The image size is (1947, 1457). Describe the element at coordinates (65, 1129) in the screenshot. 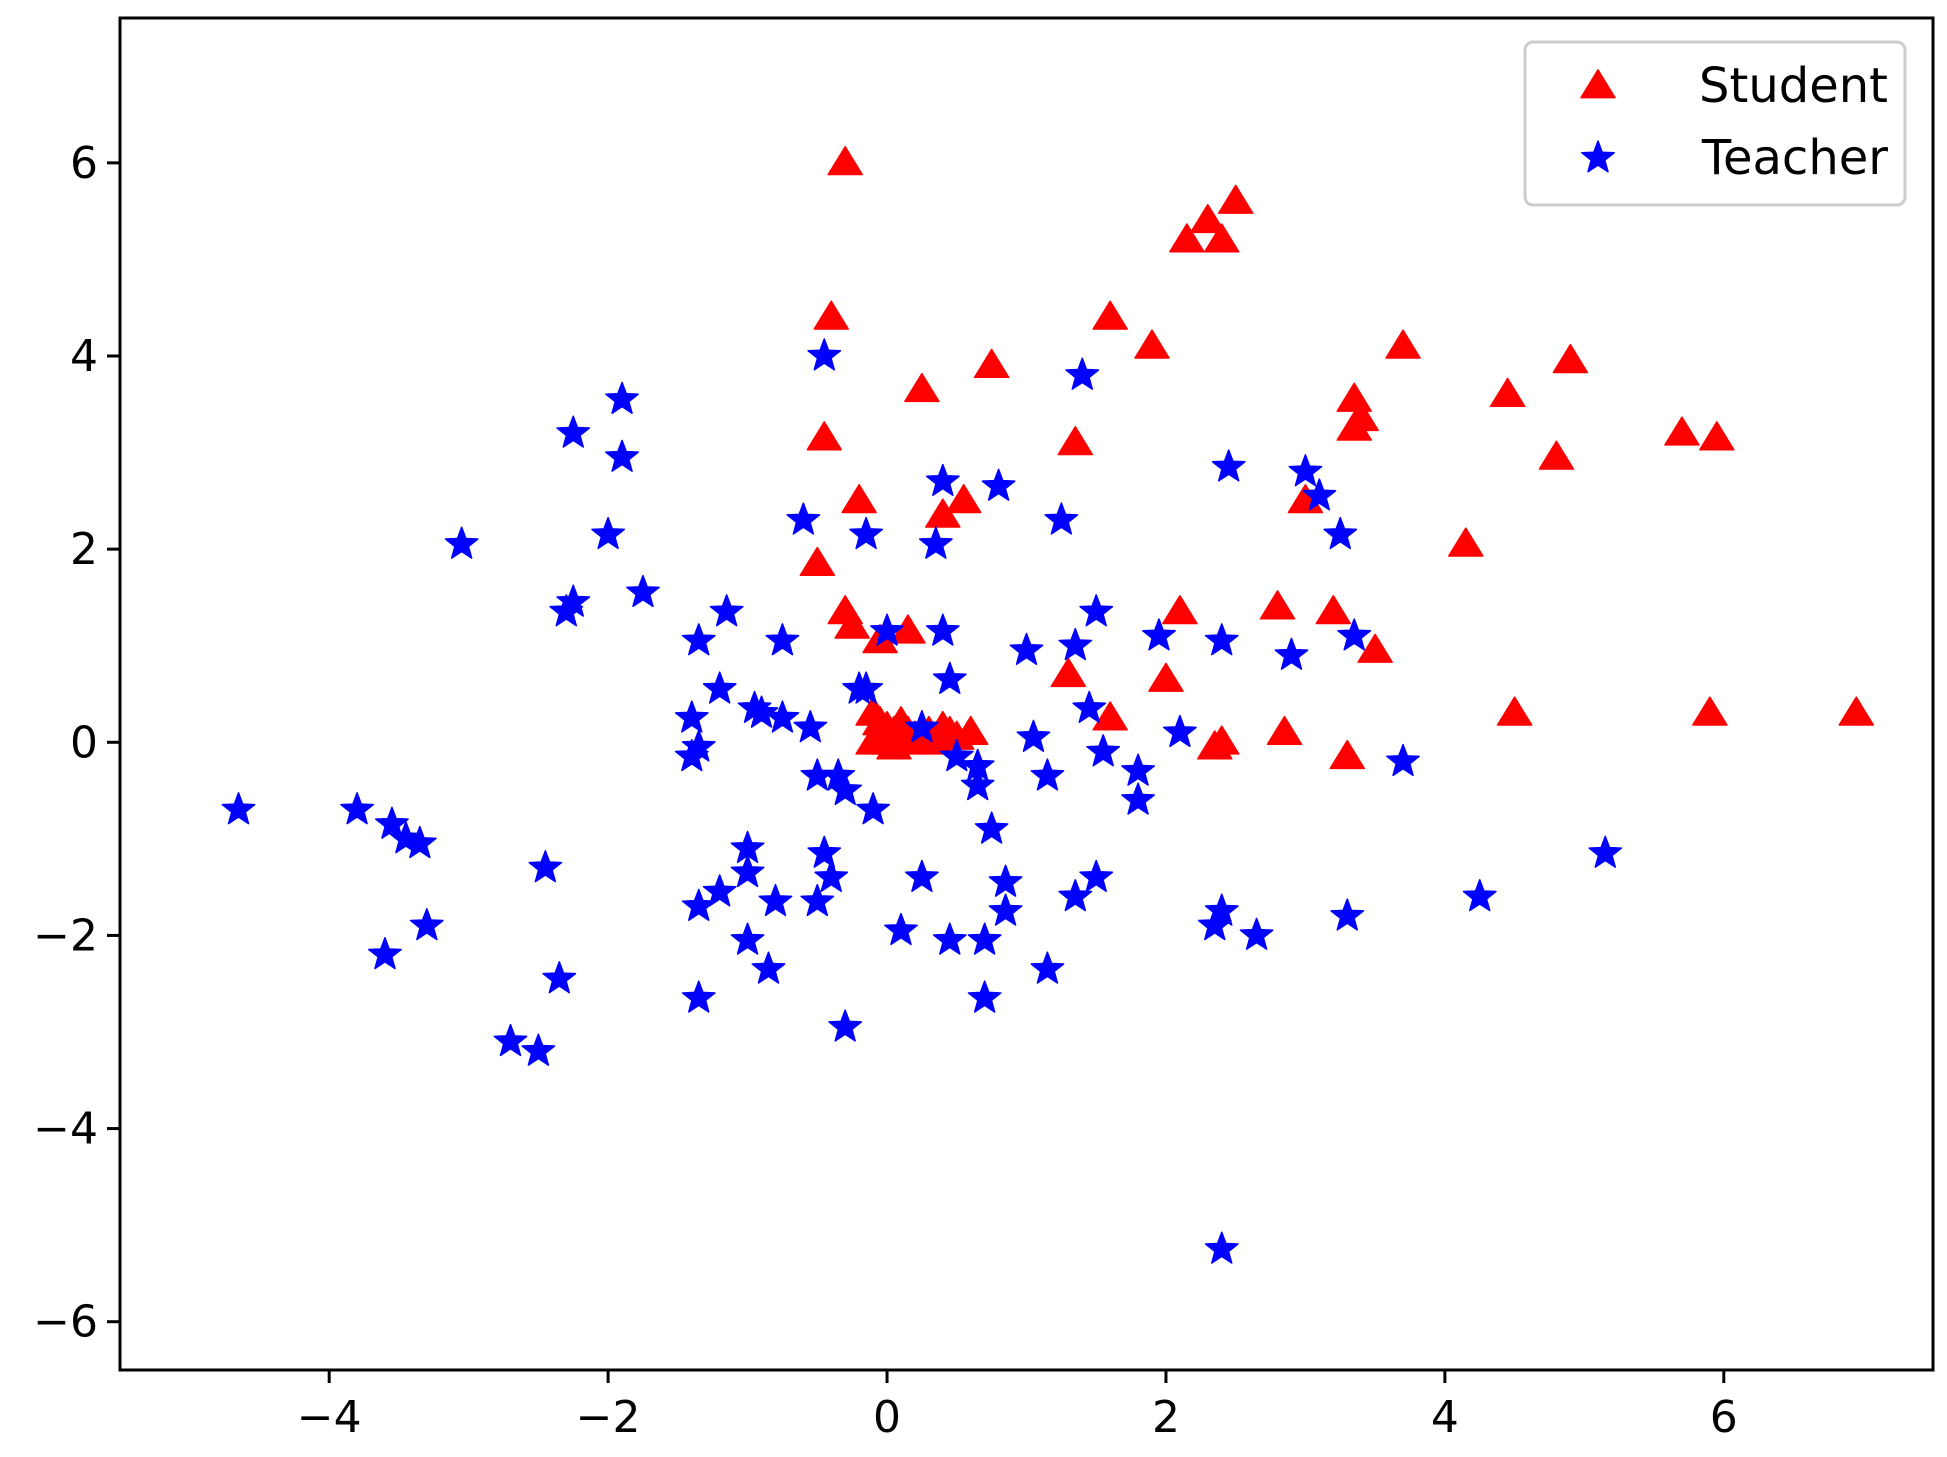

I see `y-tick-label: −4` at that location.